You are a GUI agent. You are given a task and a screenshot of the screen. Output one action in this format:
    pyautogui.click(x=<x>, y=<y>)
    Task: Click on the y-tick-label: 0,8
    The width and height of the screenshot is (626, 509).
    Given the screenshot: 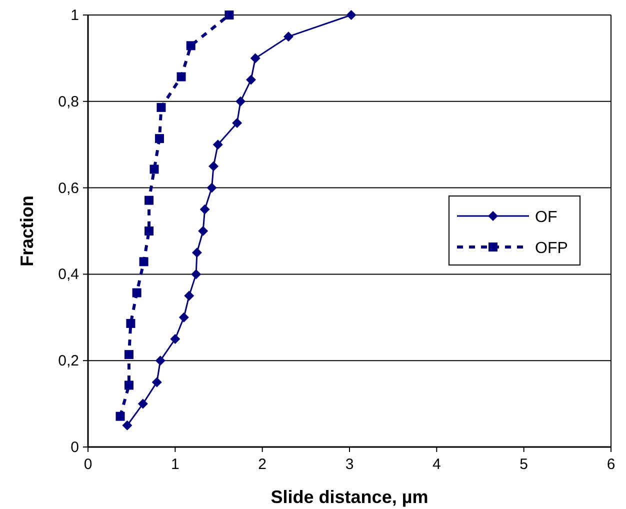 What is the action you would take?
    pyautogui.click(x=68, y=101)
    